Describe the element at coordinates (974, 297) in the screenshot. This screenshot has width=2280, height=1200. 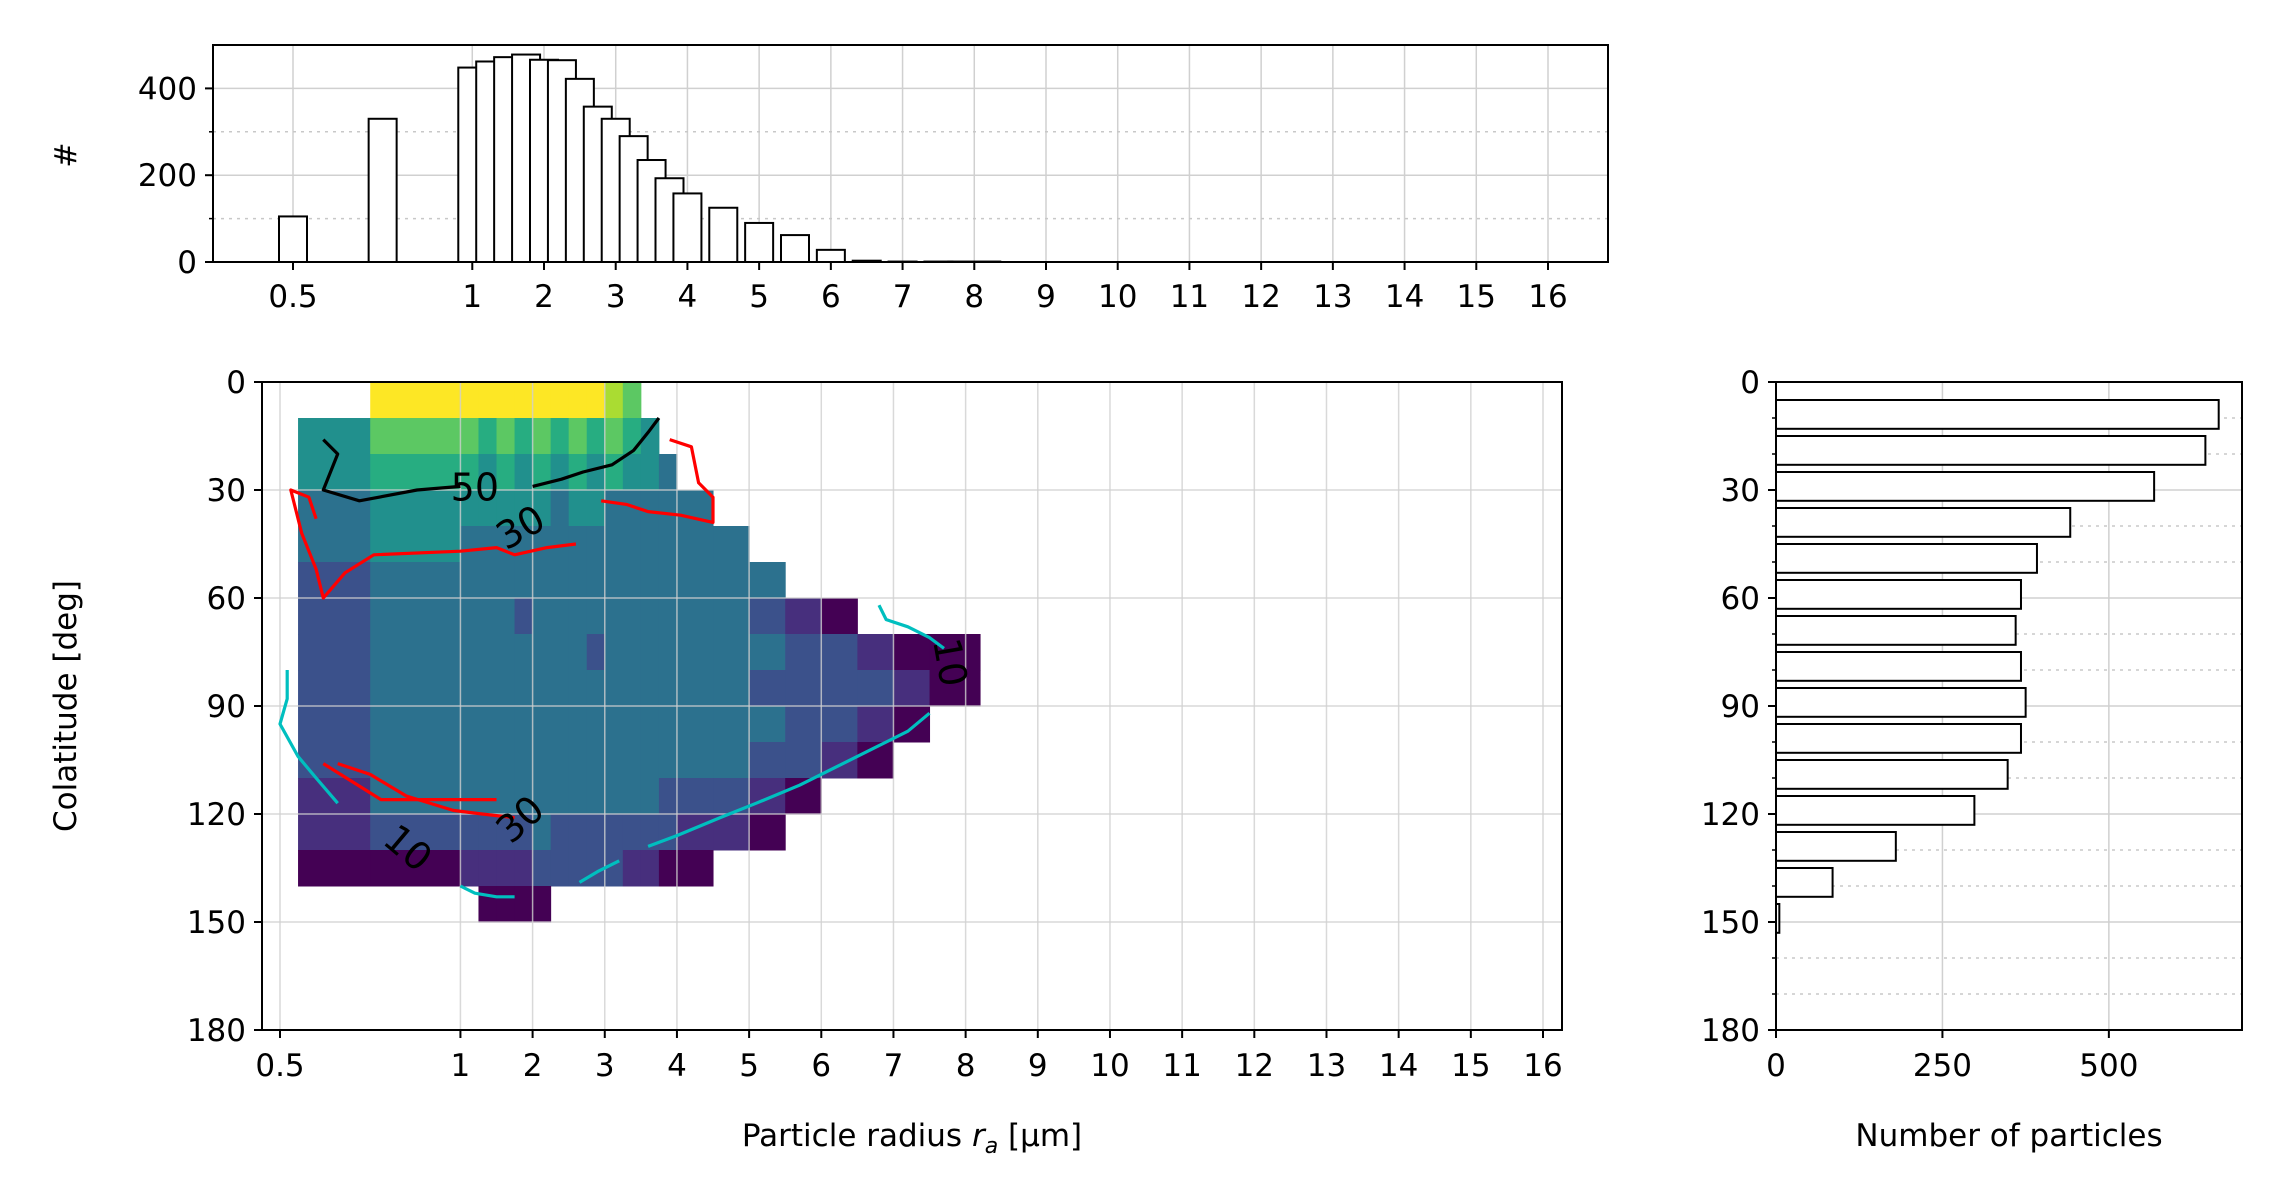
I see `top-x-tick-label: 8` at that location.